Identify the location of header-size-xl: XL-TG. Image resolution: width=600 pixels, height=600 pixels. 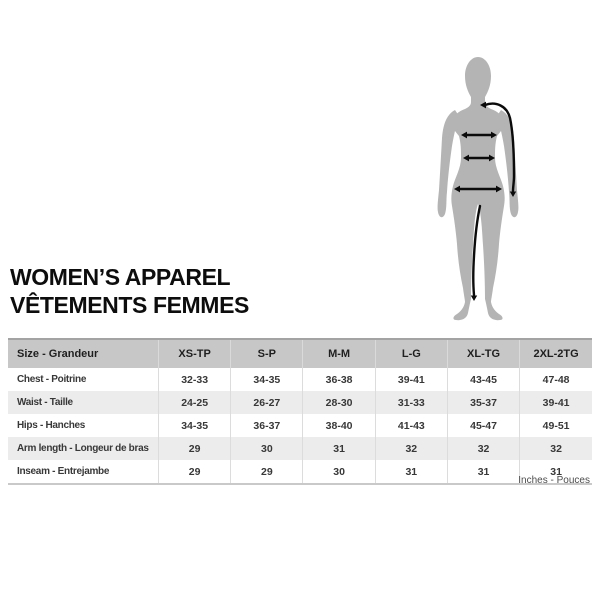
(483, 353).